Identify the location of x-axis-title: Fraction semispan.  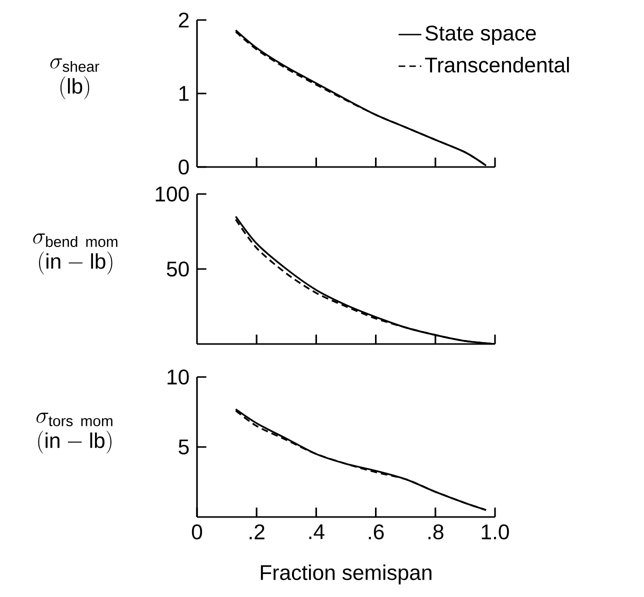
(346, 574).